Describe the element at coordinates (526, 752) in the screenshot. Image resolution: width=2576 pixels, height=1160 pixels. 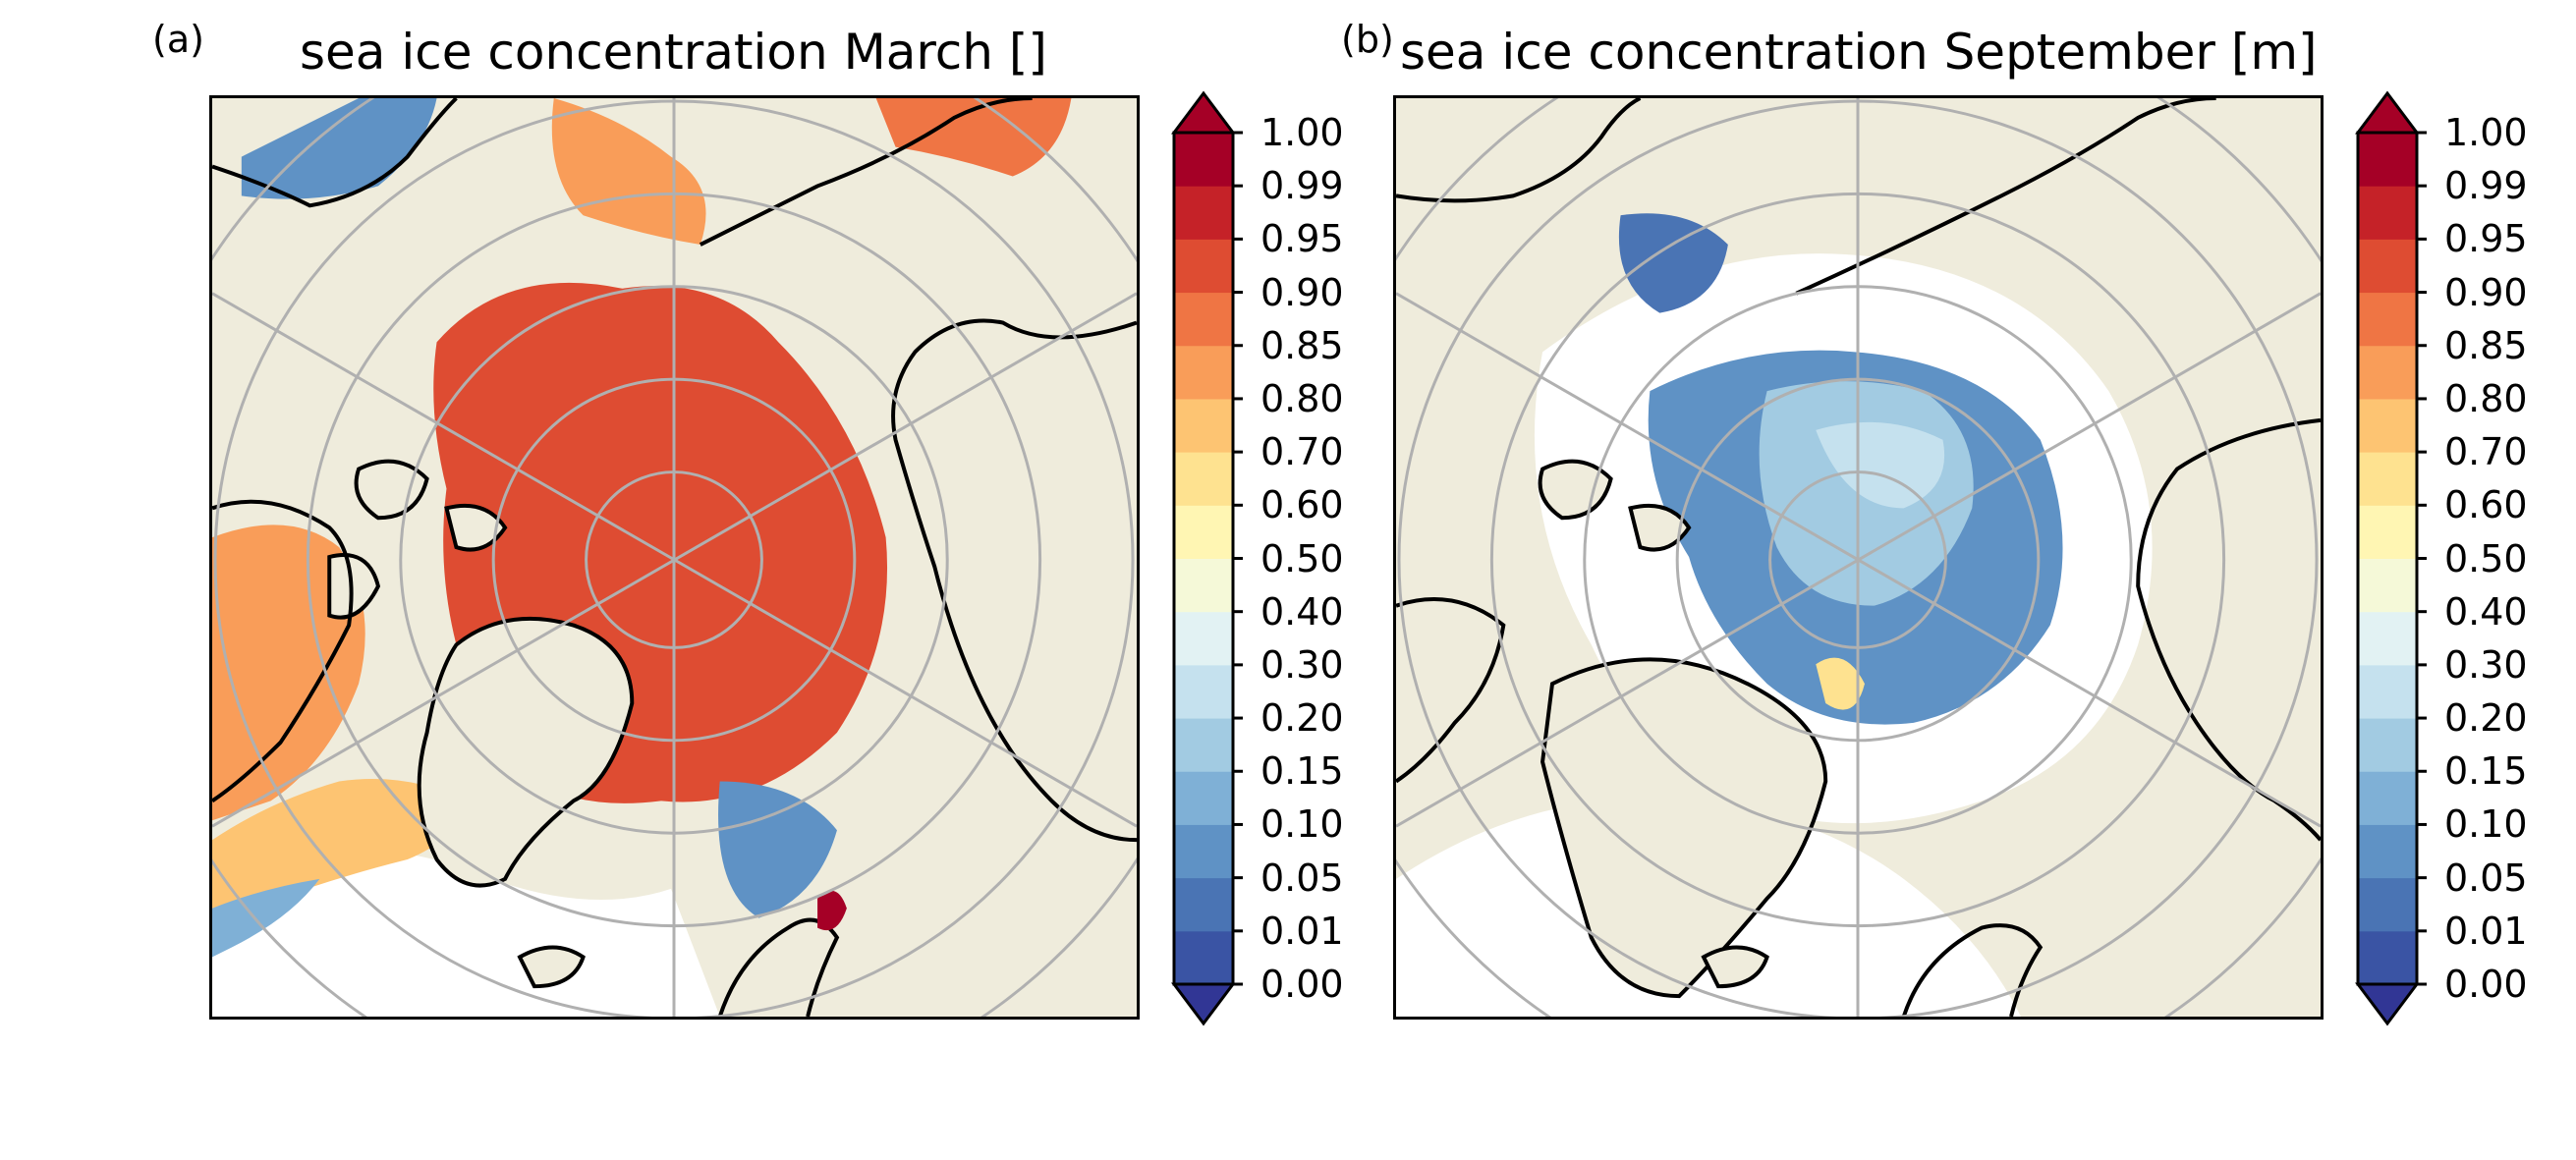
I see `greenland-coast` at that location.